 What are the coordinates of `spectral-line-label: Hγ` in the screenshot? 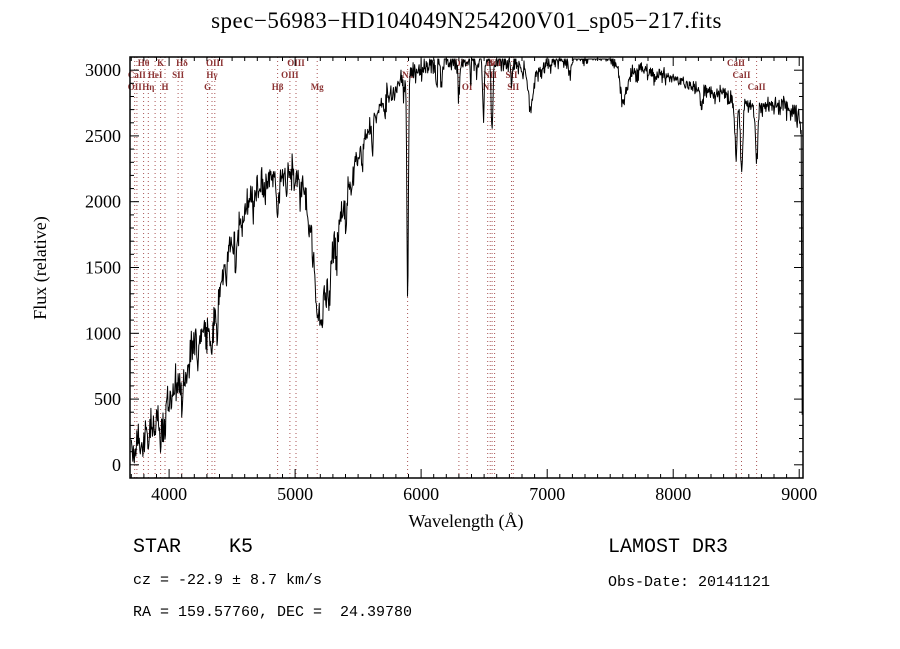 It's located at (212, 75).